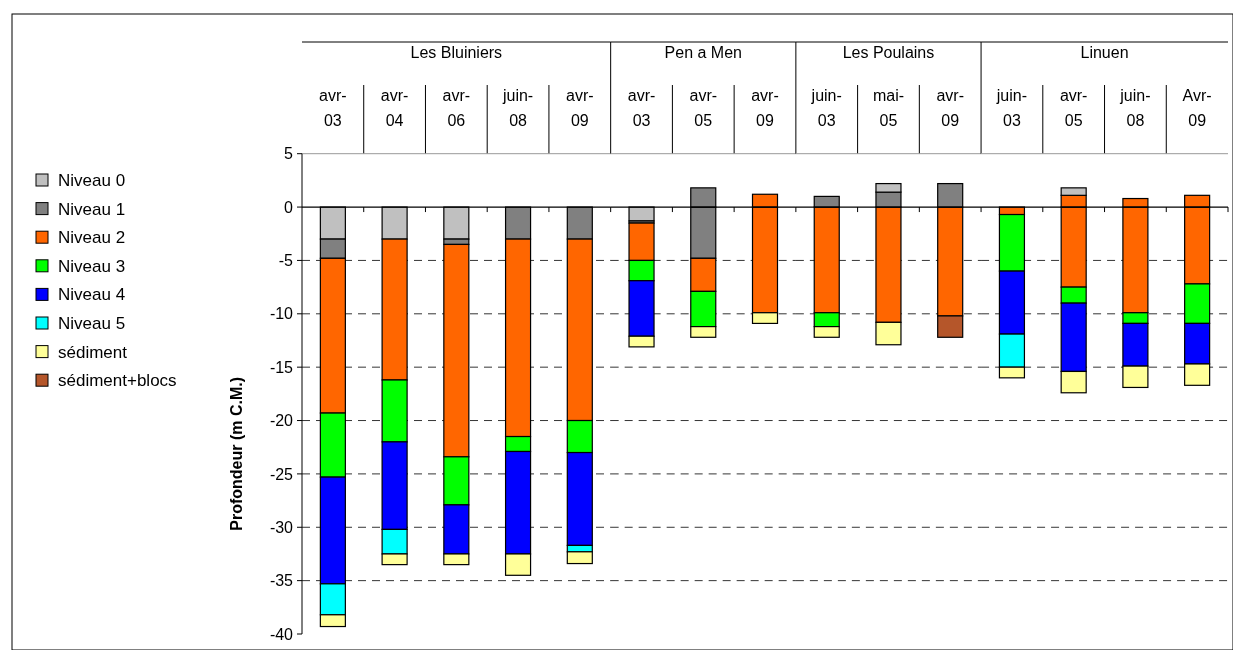  Describe the element at coordinates (289, 154) in the screenshot. I see `y-tick-label: 5` at that location.